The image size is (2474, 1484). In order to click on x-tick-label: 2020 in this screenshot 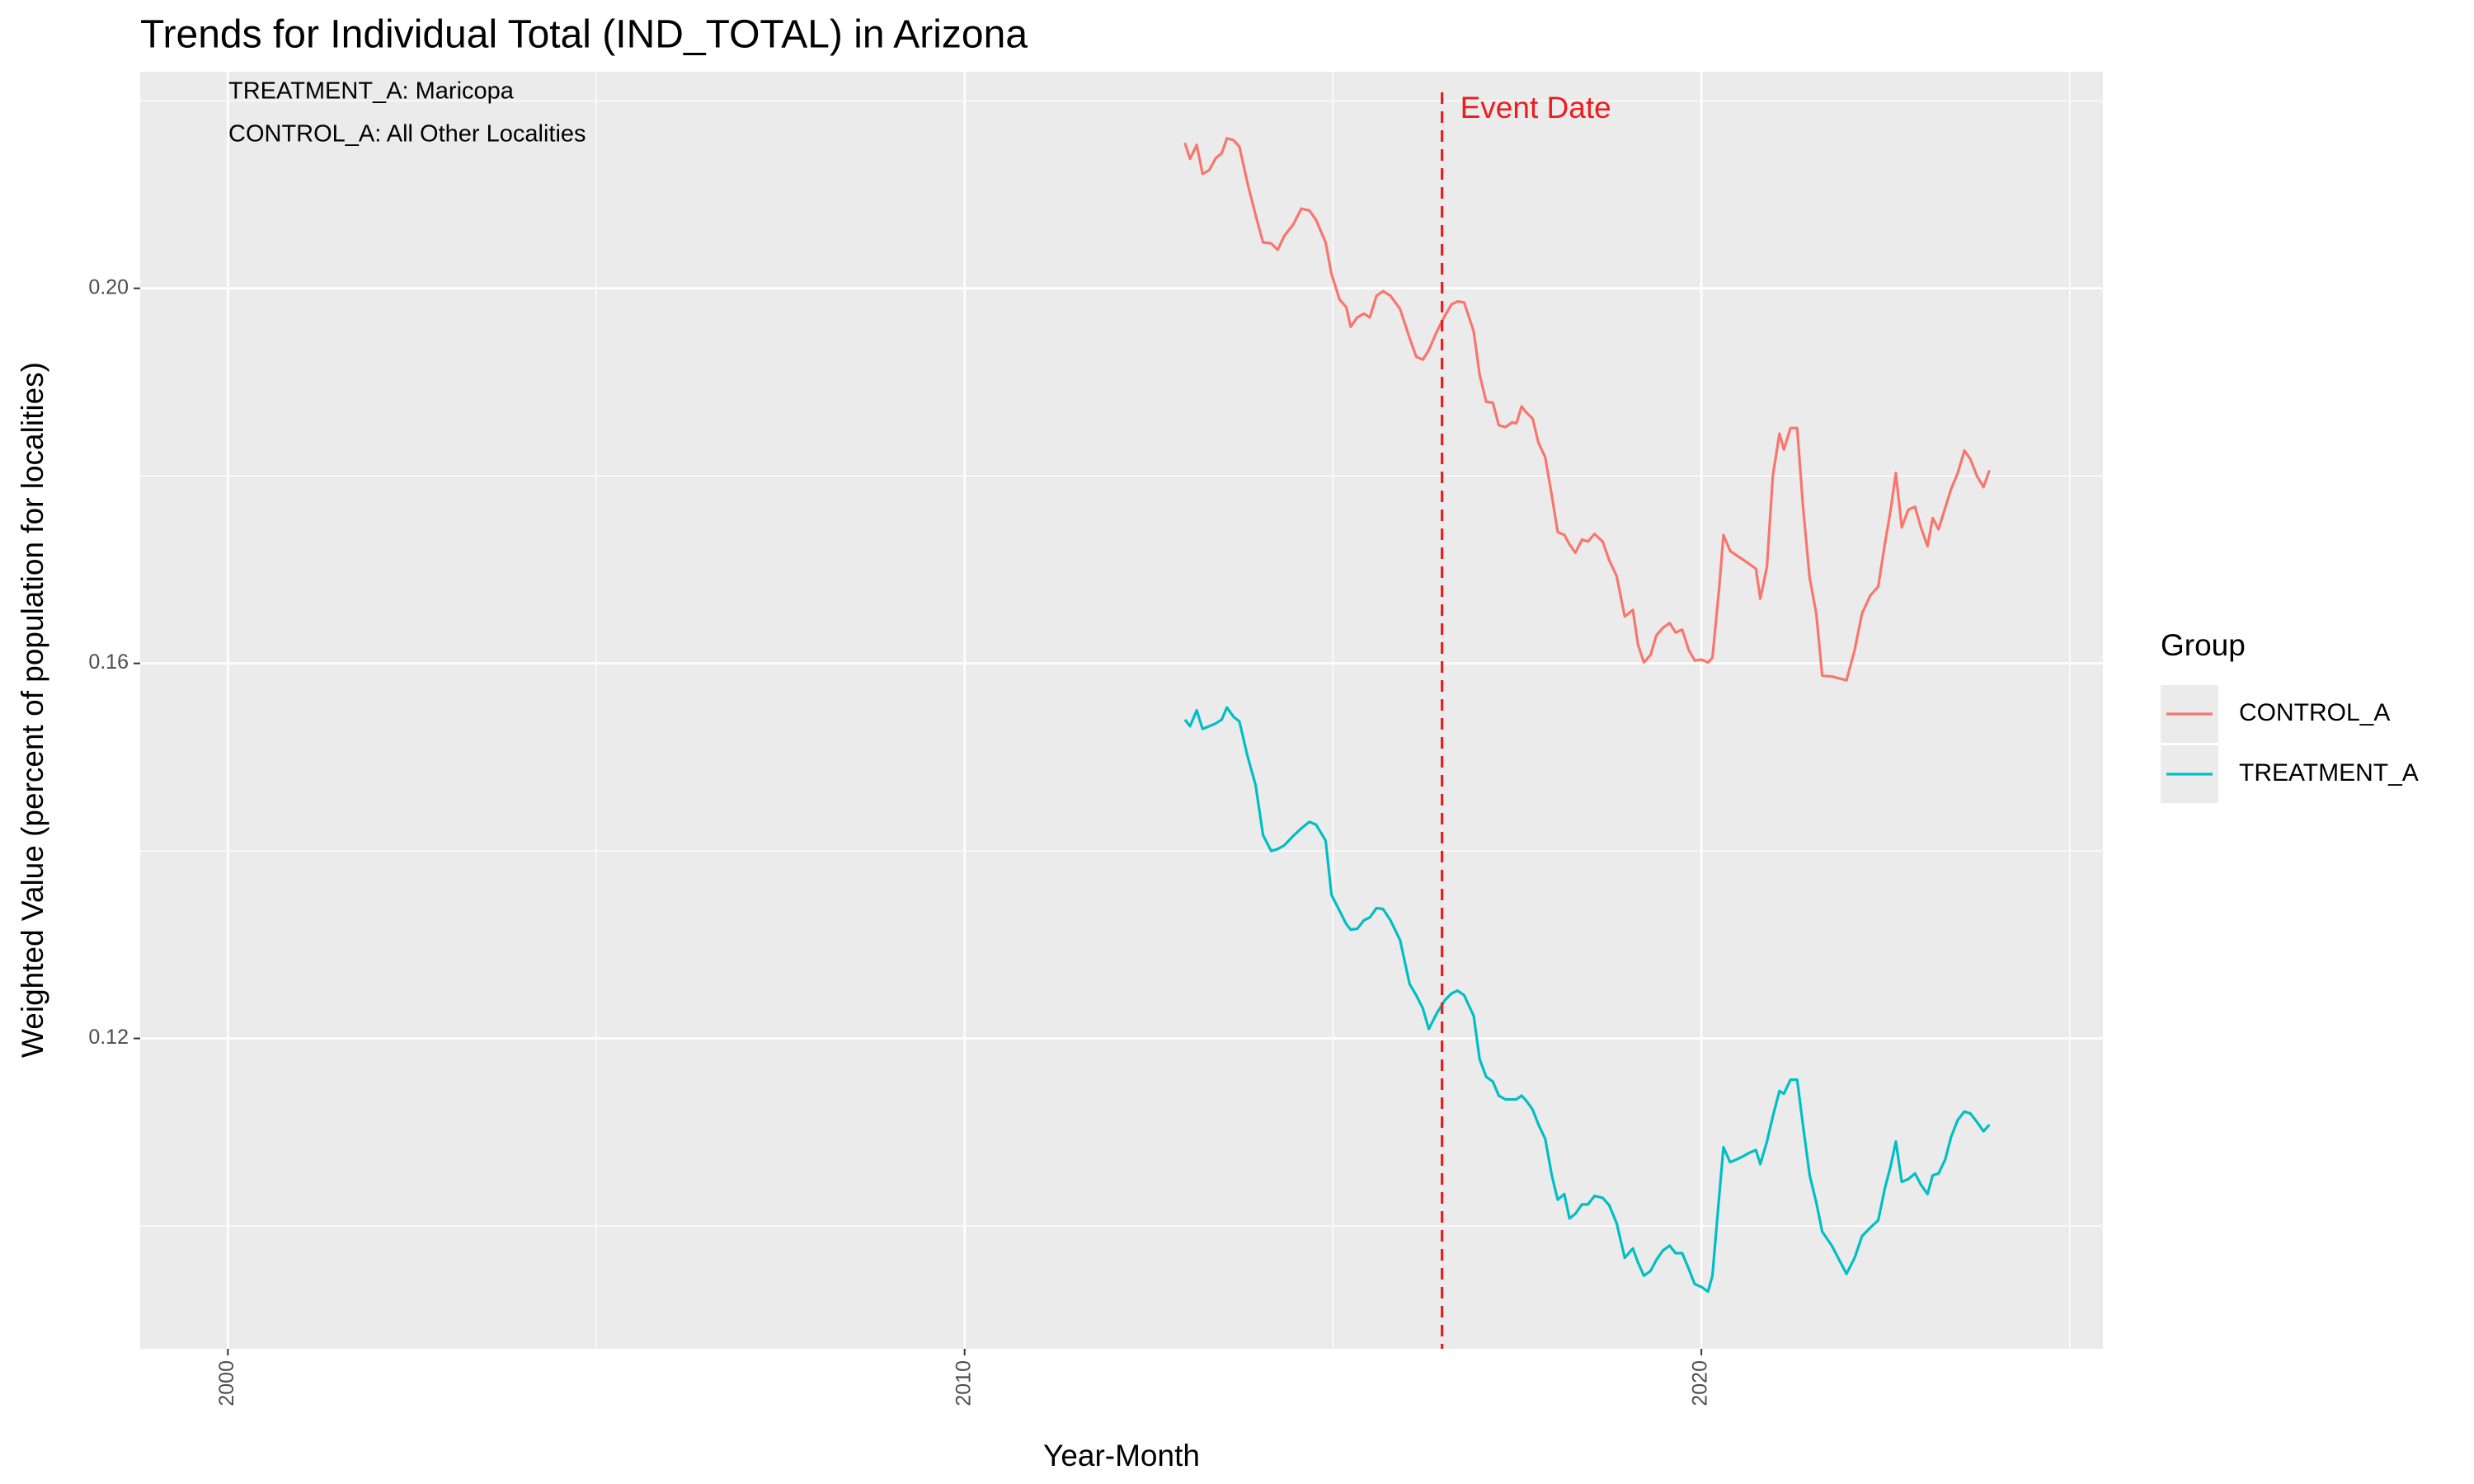, I will do `click(1700, 1383)`.